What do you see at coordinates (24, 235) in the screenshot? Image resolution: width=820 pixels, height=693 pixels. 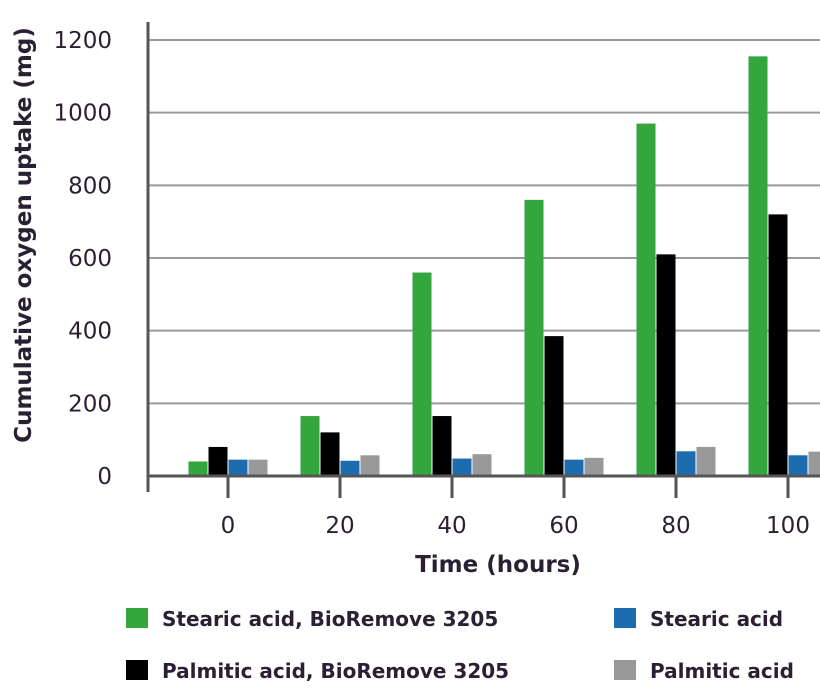 I see `y-axis-title: Cumulative oxygen uptake (mg)` at bounding box center [24, 235].